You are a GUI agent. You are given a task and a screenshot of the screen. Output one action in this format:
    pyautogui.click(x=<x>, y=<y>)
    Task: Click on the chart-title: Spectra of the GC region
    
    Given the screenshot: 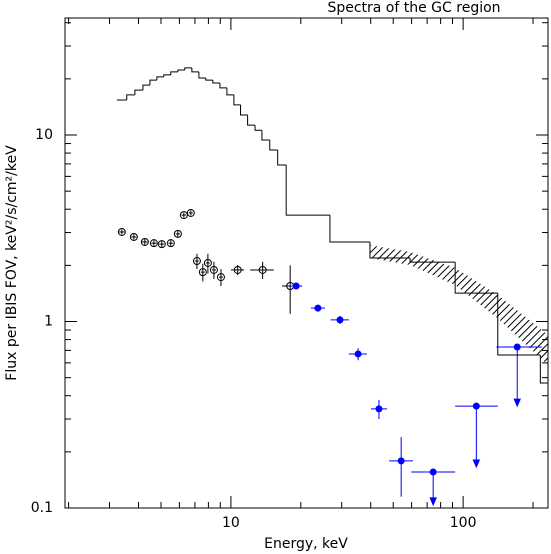 What is the action you would take?
    pyautogui.click(x=413, y=8)
    